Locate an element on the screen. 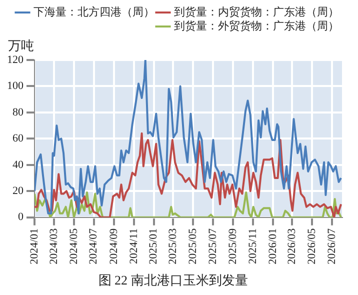  x-tick-label: 2025/07 is located at coordinates (212, 246).